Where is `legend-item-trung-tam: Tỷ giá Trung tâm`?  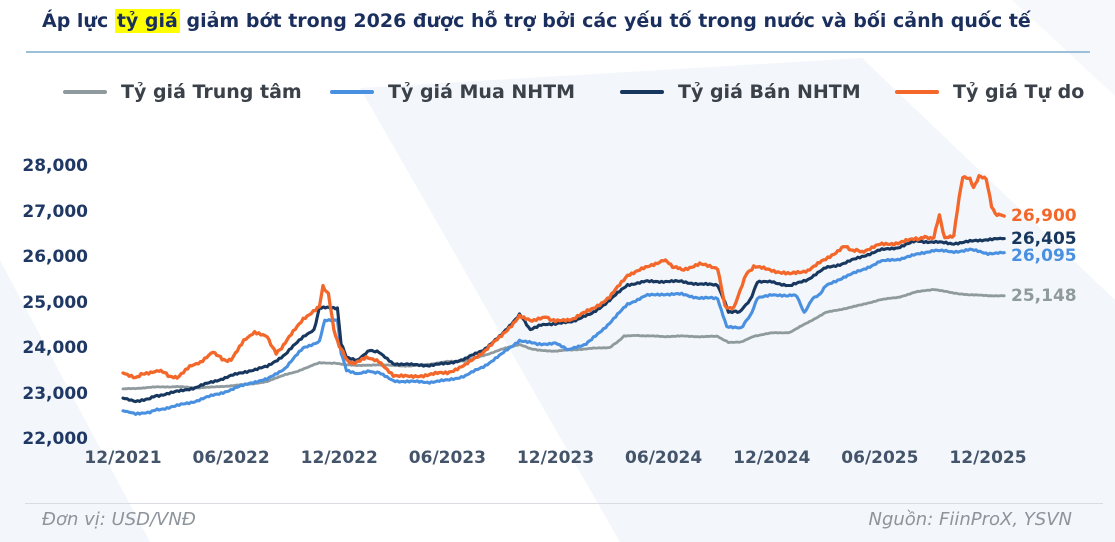 legend-item-trung-tam: Tỷ giá Trung tâm is located at coordinates (182, 92).